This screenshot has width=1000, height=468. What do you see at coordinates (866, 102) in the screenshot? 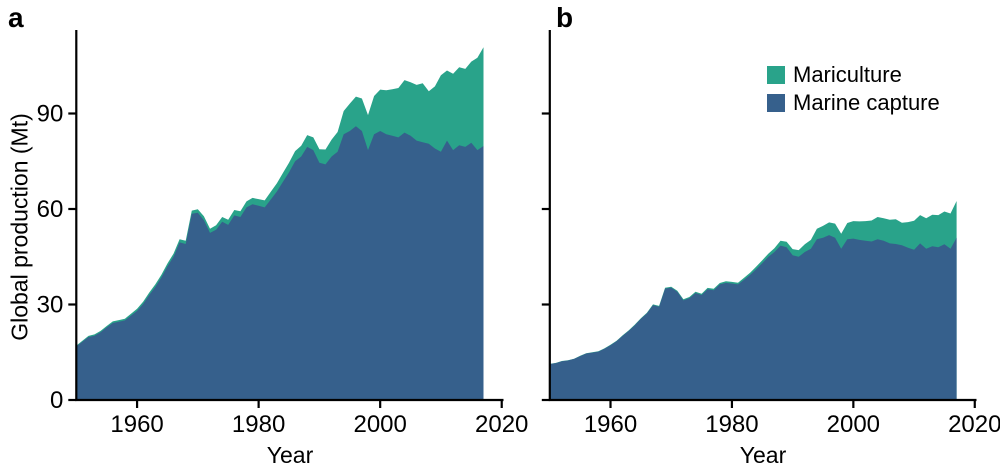
I see `legend-label-marine-capture: Marine capture` at bounding box center [866, 102].